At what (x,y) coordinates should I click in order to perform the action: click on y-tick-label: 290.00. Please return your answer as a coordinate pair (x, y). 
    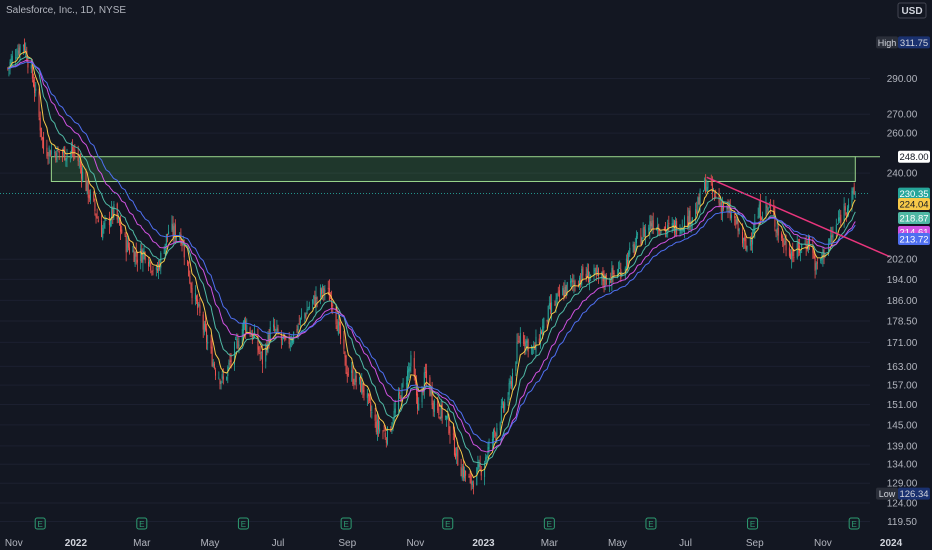
    Looking at the image, I should click on (902, 79).